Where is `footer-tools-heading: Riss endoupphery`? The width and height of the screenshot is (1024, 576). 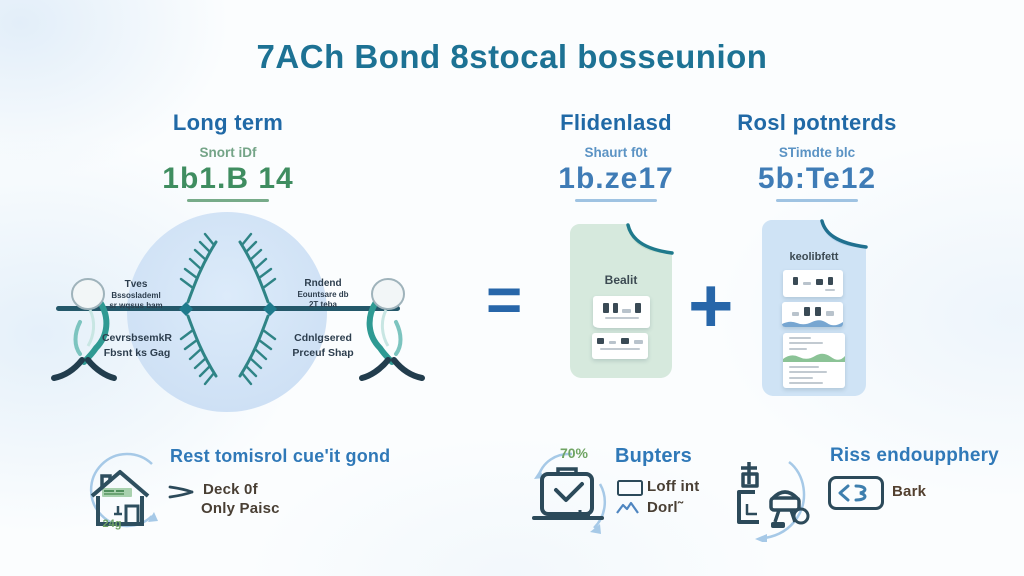 footer-tools-heading: Riss endoupphery is located at coordinates (914, 455).